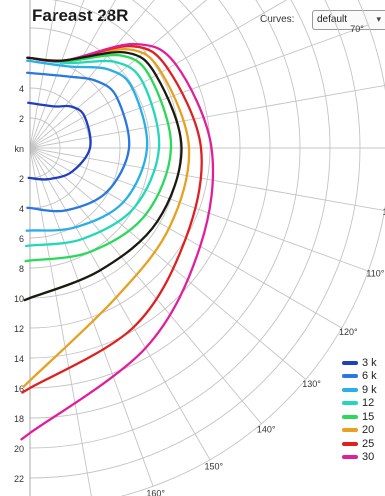  I want to click on legend-label: 9 k, so click(369, 389).